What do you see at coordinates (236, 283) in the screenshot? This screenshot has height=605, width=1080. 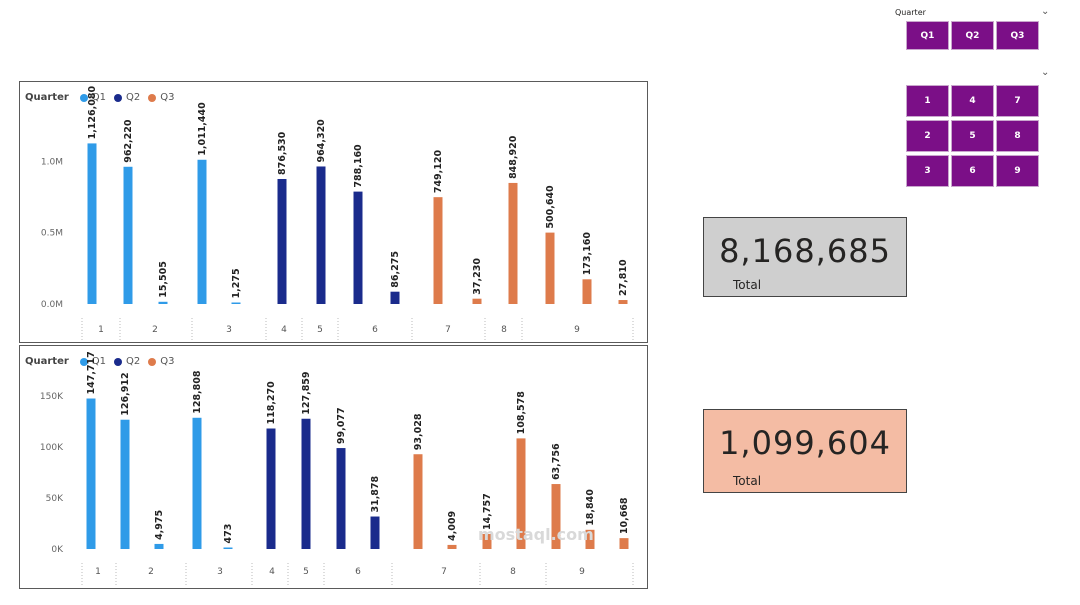 I see `data-label: 1,275` at bounding box center [236, 283].